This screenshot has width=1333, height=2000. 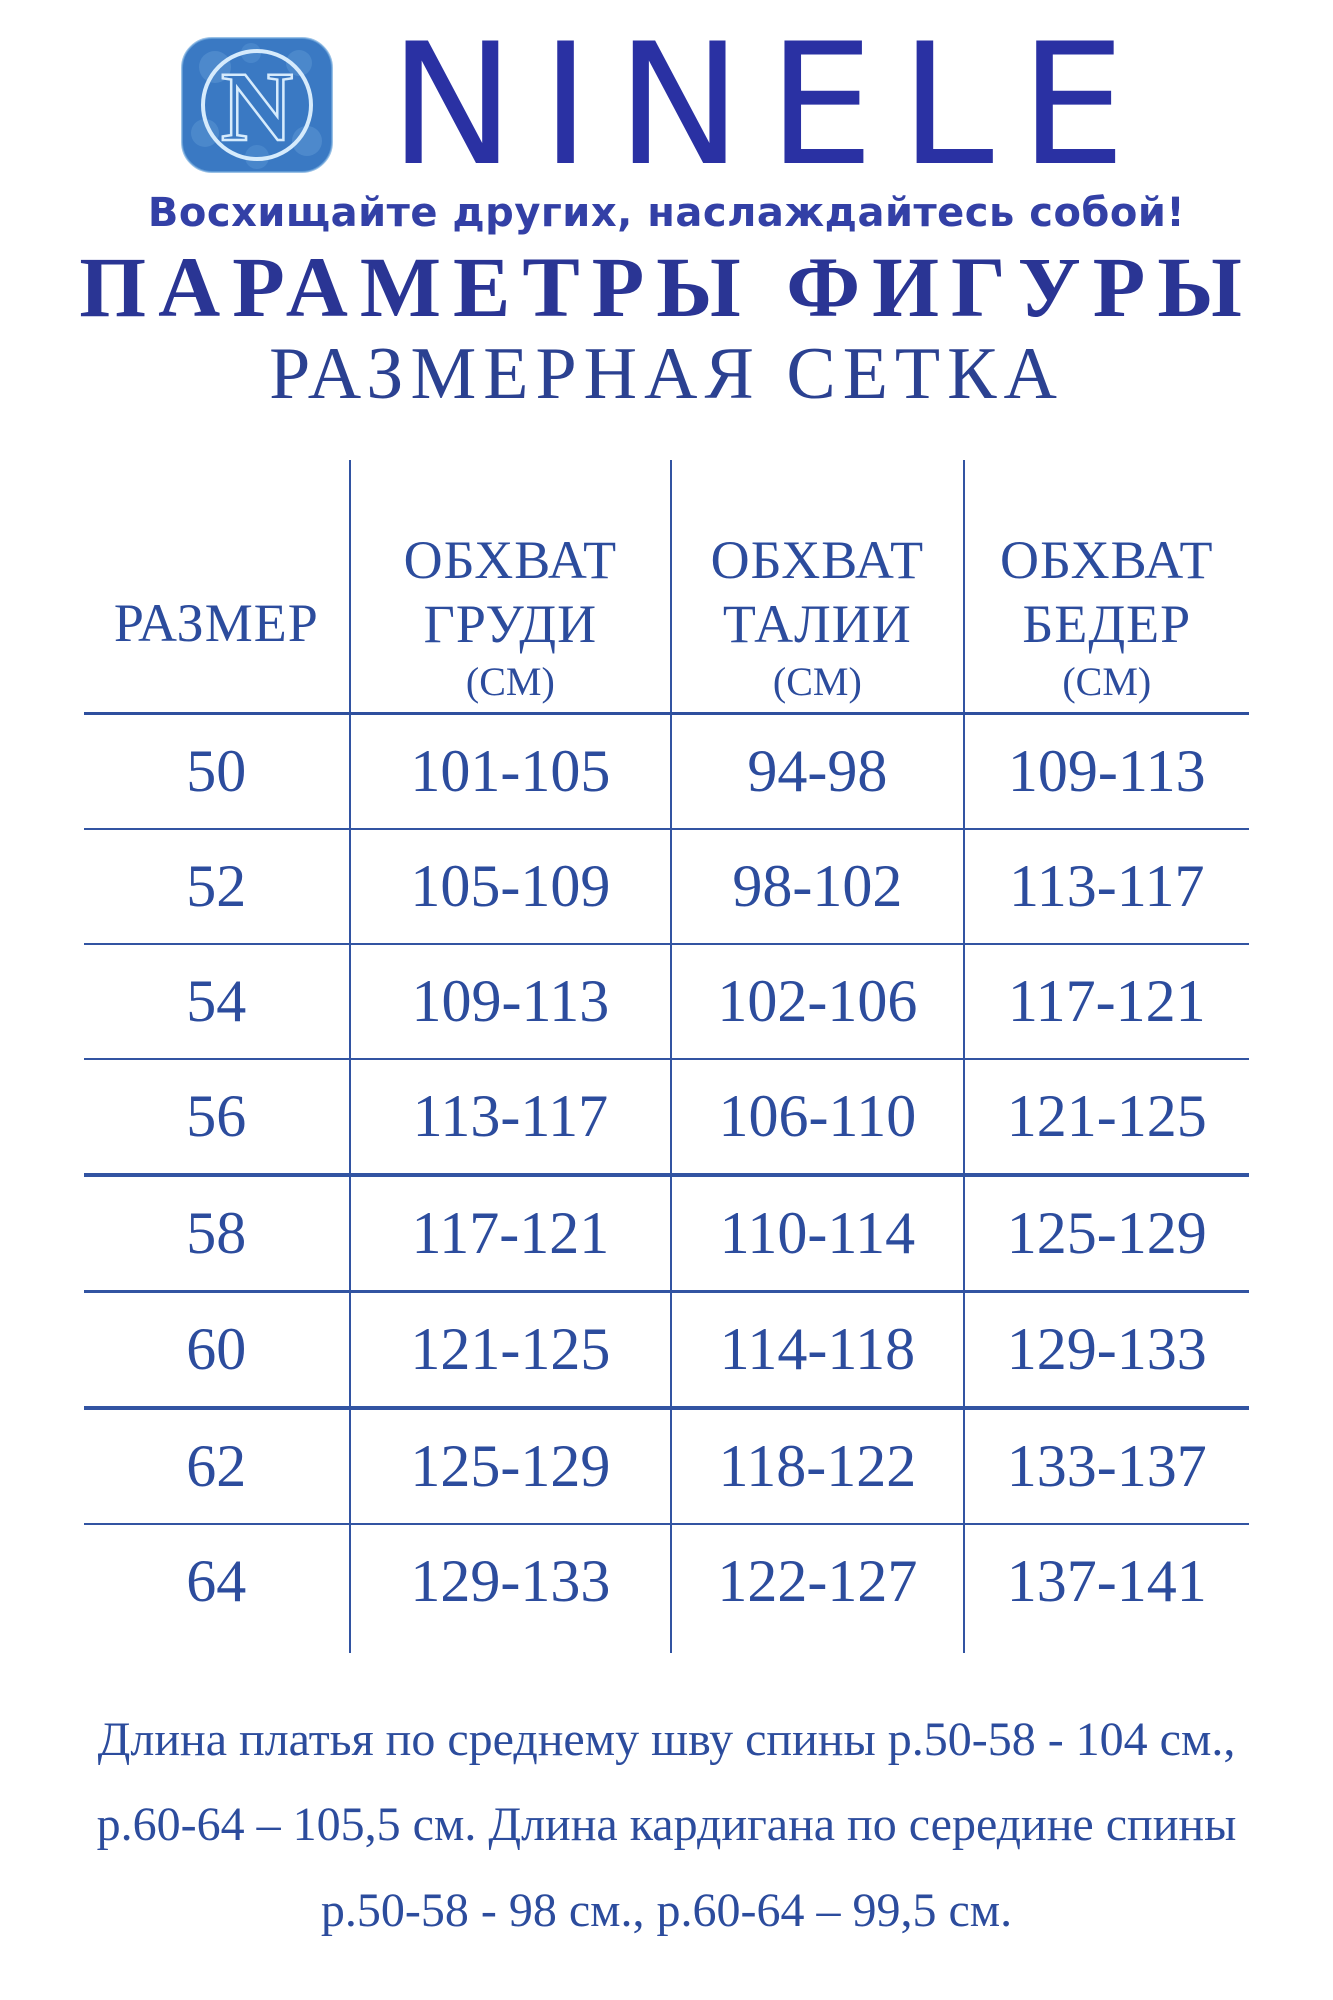 I want to click on hips-cell: 117-121, so click(x=1105, y=1001).